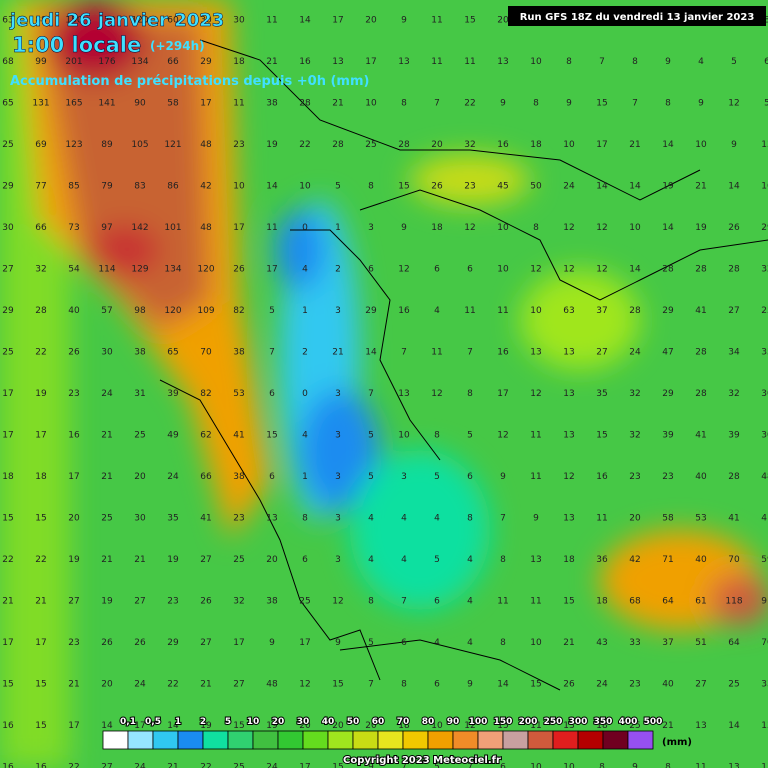 This screenshot has height=768, width=768. Describe the element at coordinates (41, 21) in the screenshot. I see `grid-value: 88` at that location.